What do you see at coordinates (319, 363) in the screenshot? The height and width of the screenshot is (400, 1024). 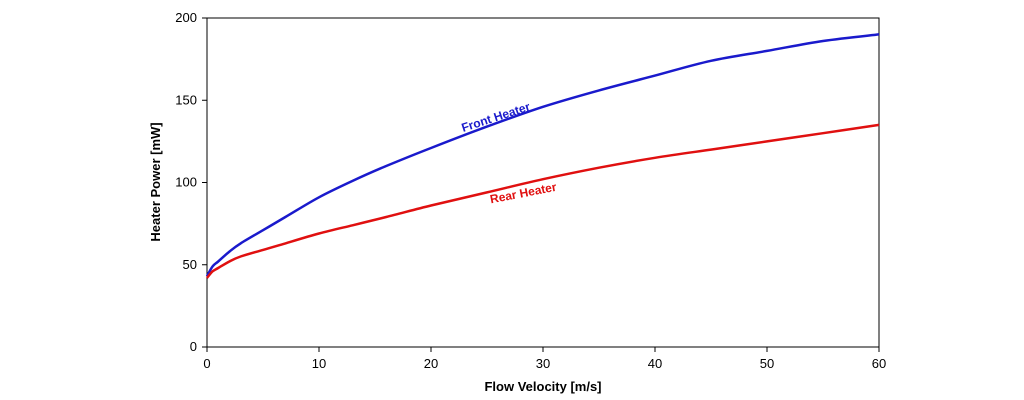 I see `x-tick-label: 10` at bounding box center [319, 363].